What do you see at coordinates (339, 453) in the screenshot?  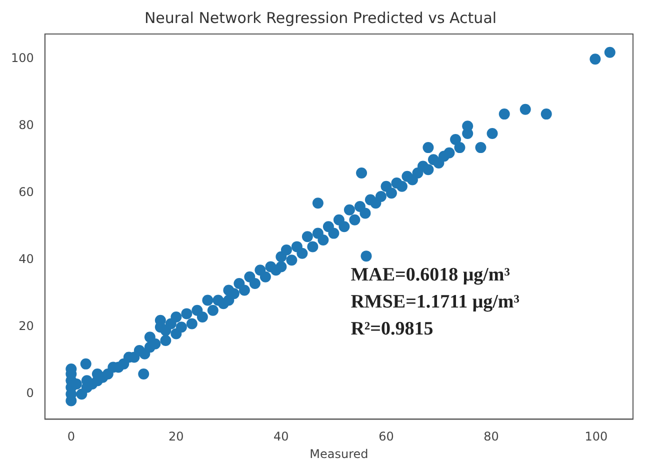 I see `x-axis-title: Measured` at bounding box center [339, 453].